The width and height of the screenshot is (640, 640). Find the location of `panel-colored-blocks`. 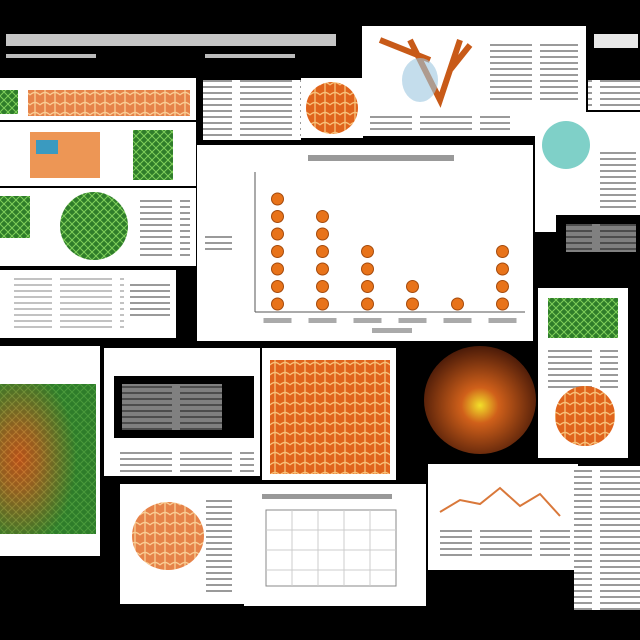

panel-colored-blocks is located at coordinates (98, 154).